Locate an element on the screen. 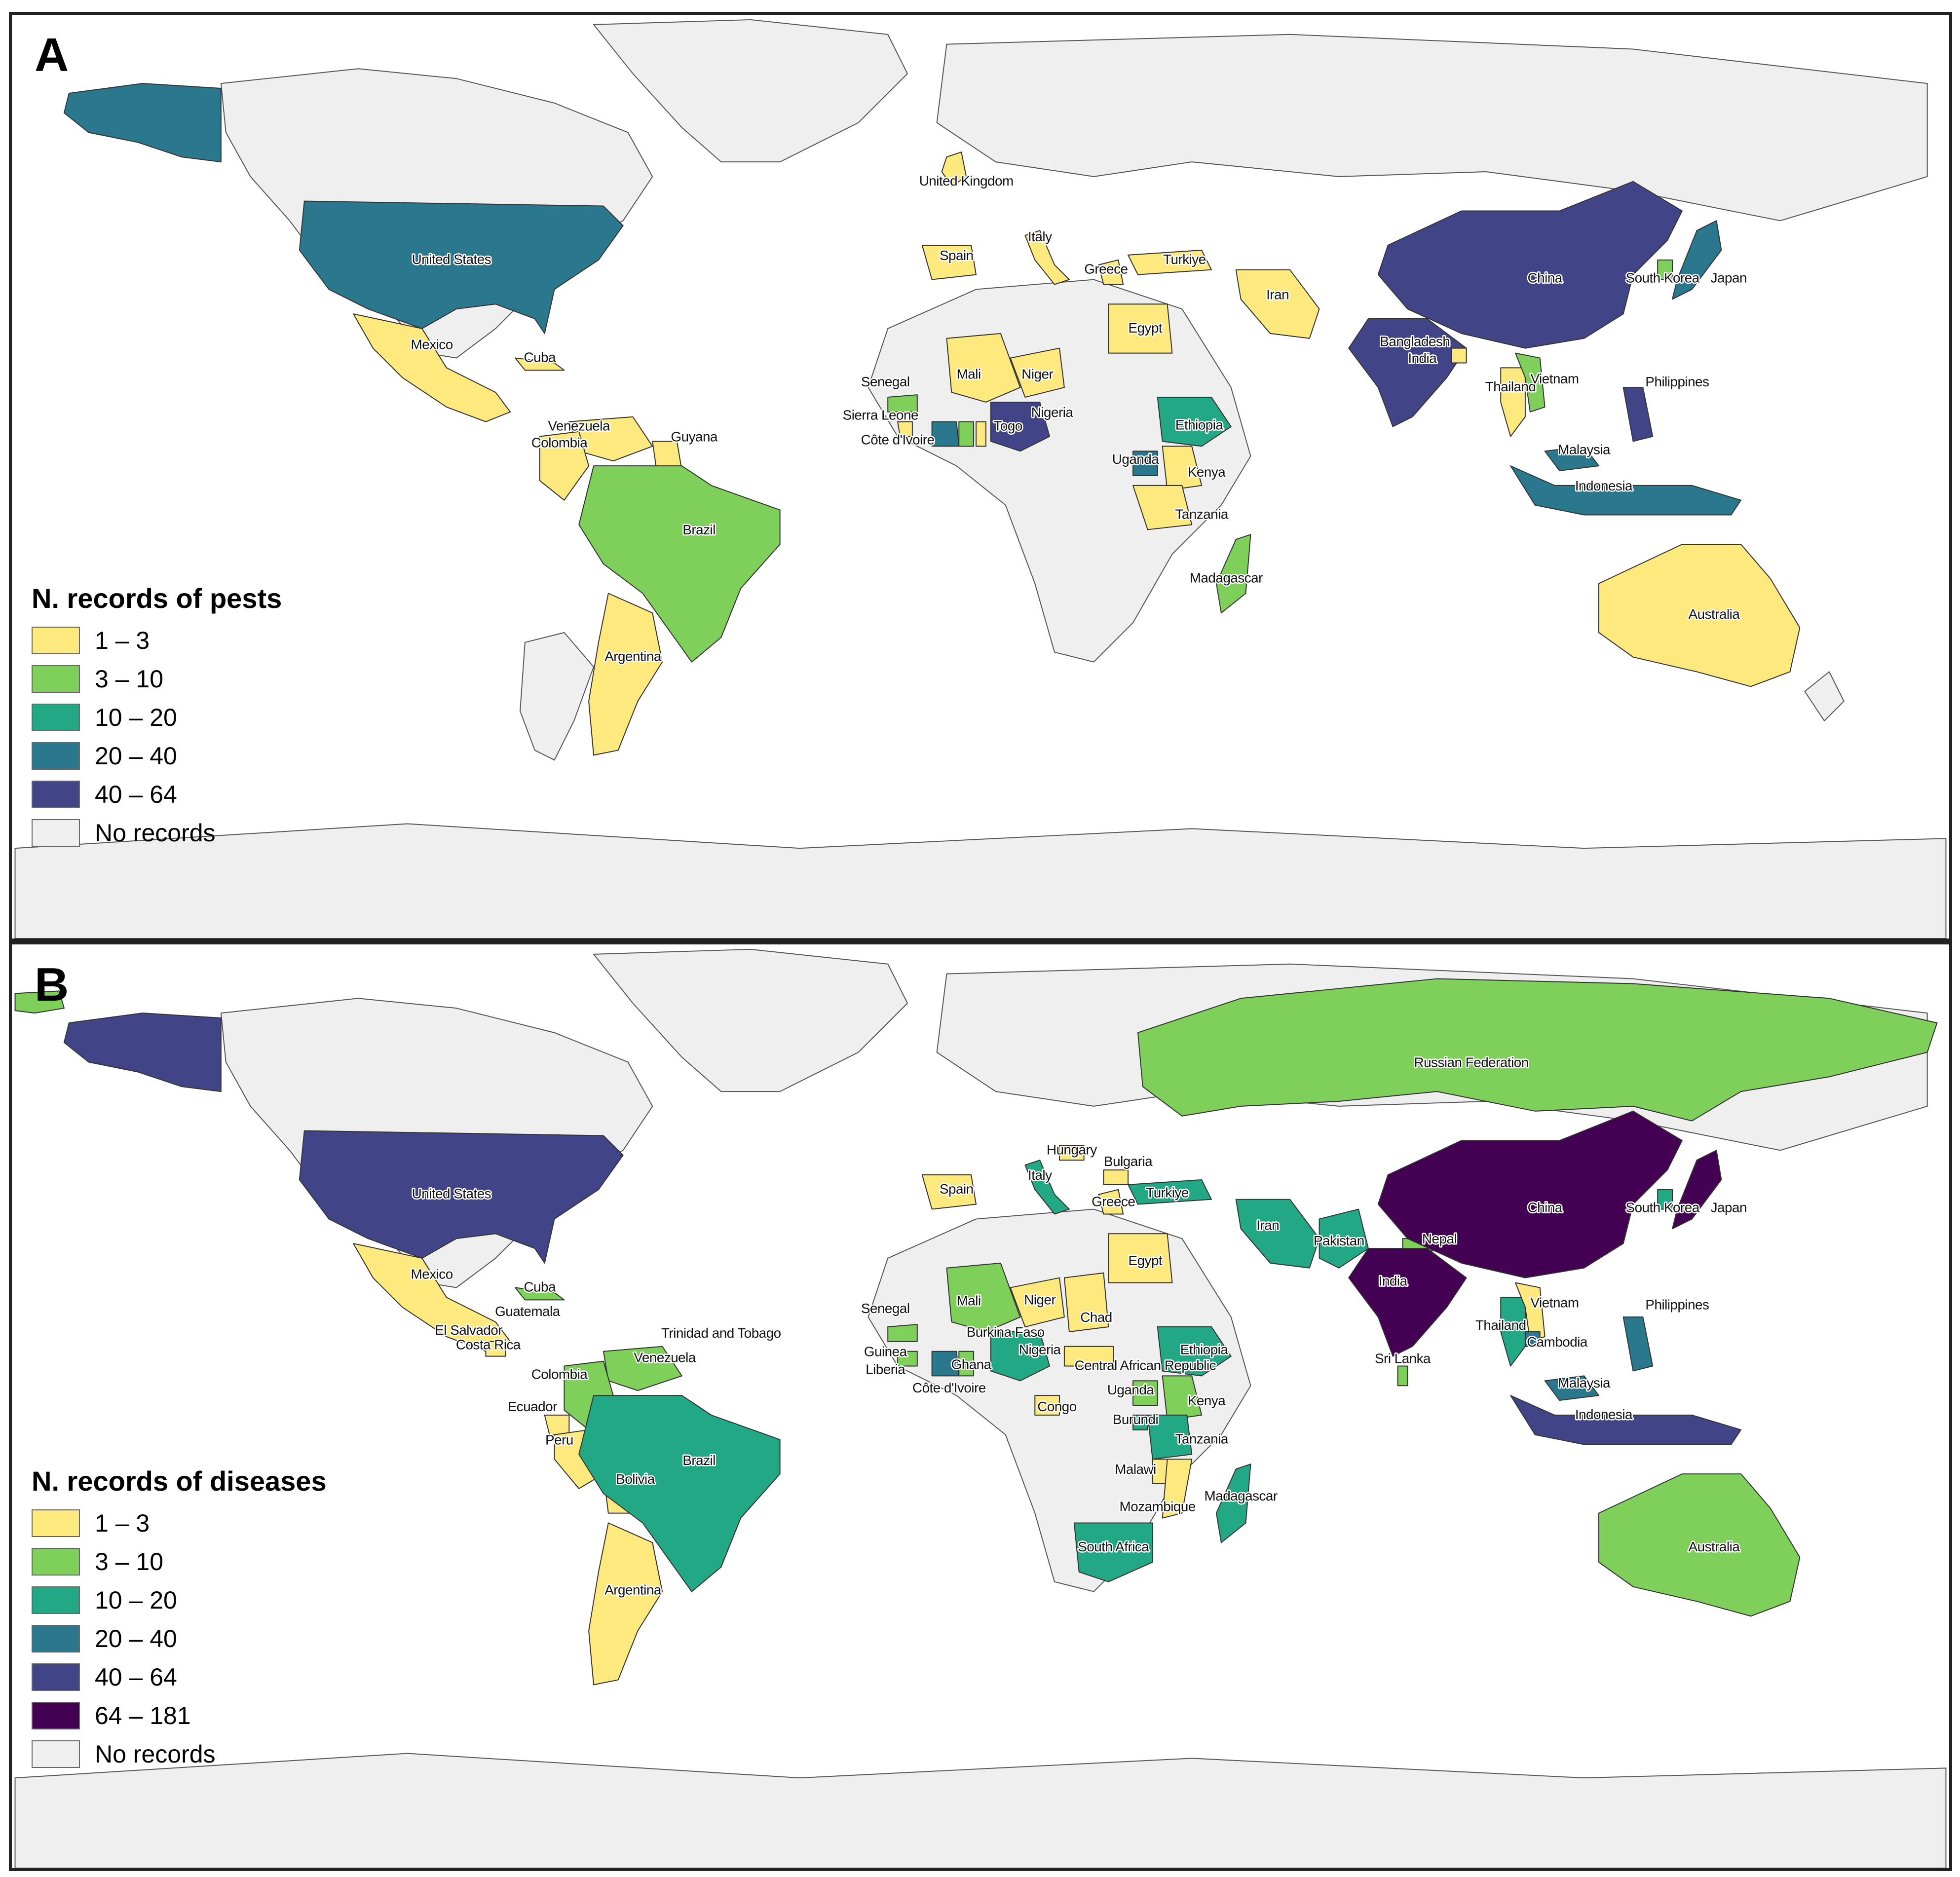 The image size is (1960, 1877). label-venezuela: Venezuela is located at coordinates (579, 426).